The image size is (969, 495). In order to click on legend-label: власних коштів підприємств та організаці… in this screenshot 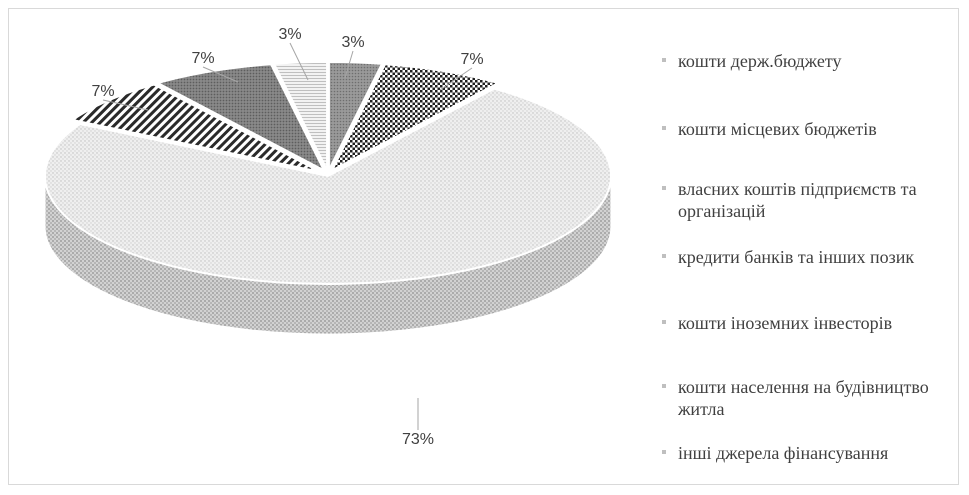, I will do `click(797, 200)`.